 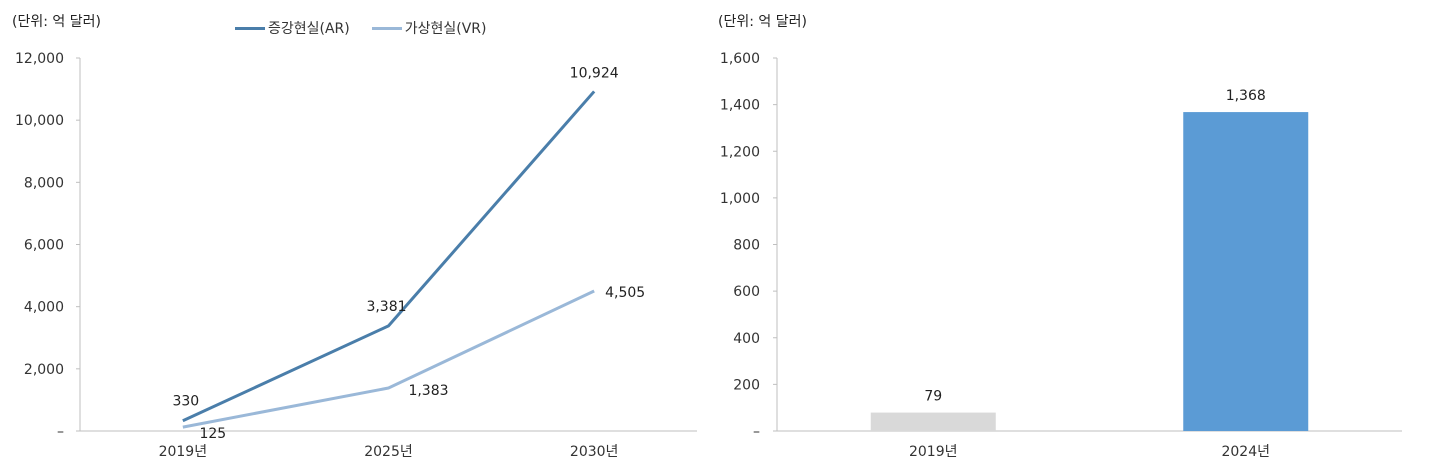 I want to click on bar-y-tick-label: 800, so click(x=746, y=246).